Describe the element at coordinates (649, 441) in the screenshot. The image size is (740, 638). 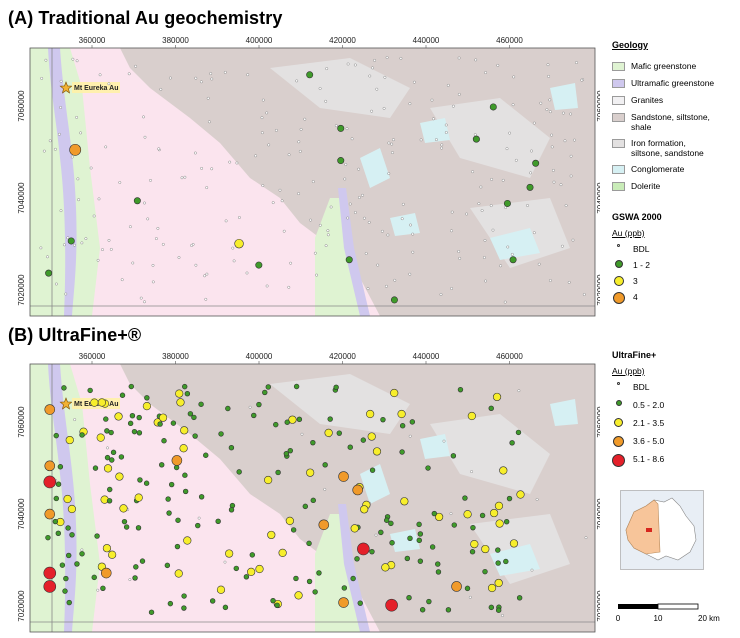
I see `legend-au-class-label: 3.6 - 5.0` at that location.